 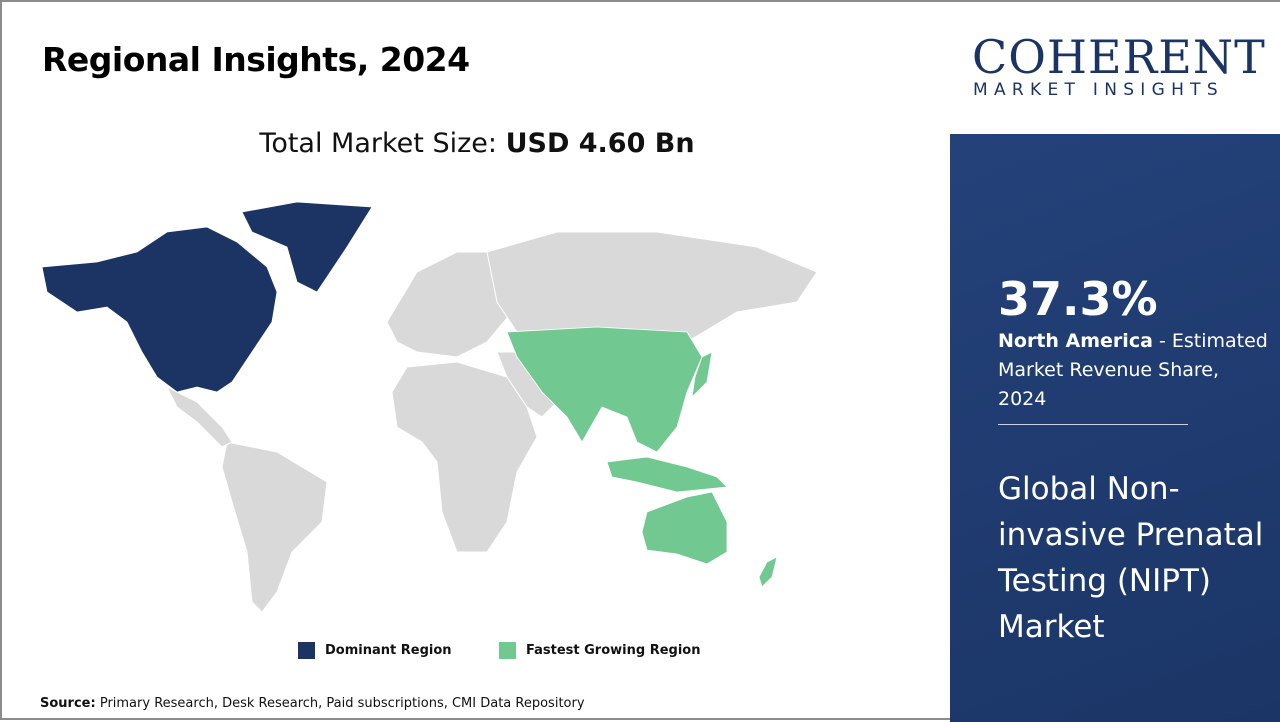 What do you see at coordinates (604, 389) in the screenshot?
I see `map-asia` at bounding box center [604, 389].